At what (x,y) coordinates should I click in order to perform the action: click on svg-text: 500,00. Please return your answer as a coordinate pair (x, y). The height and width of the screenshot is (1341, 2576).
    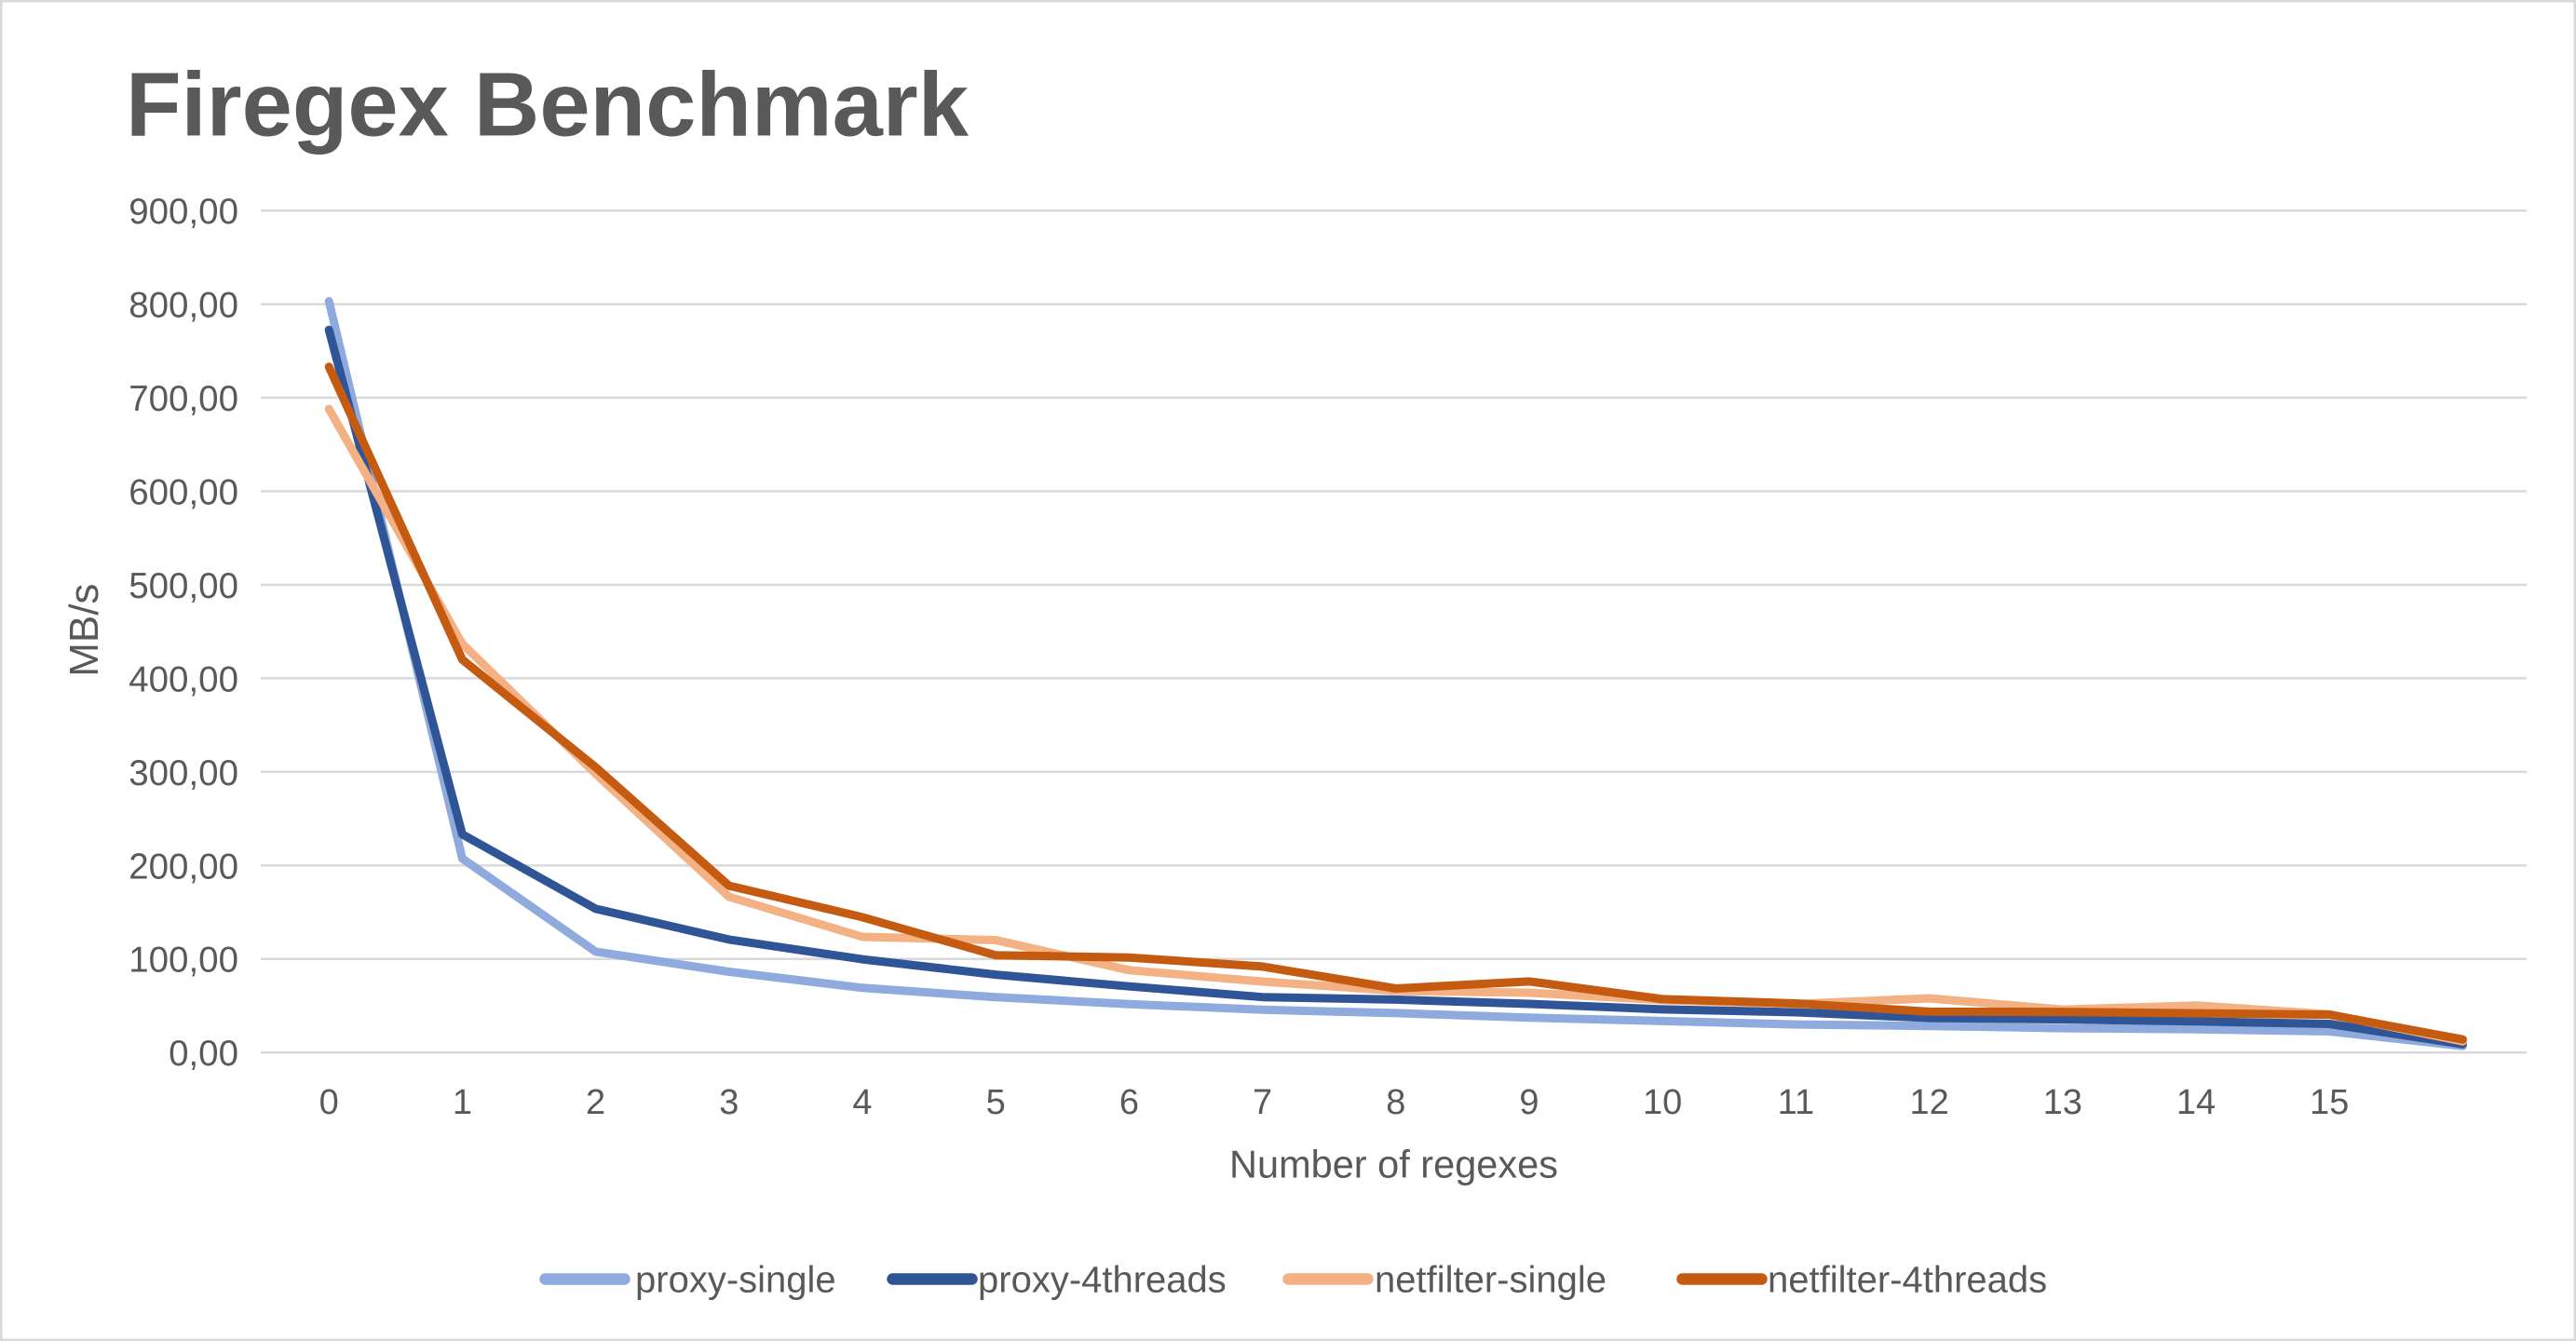
    Looking at the image, I should click on (183, 586).